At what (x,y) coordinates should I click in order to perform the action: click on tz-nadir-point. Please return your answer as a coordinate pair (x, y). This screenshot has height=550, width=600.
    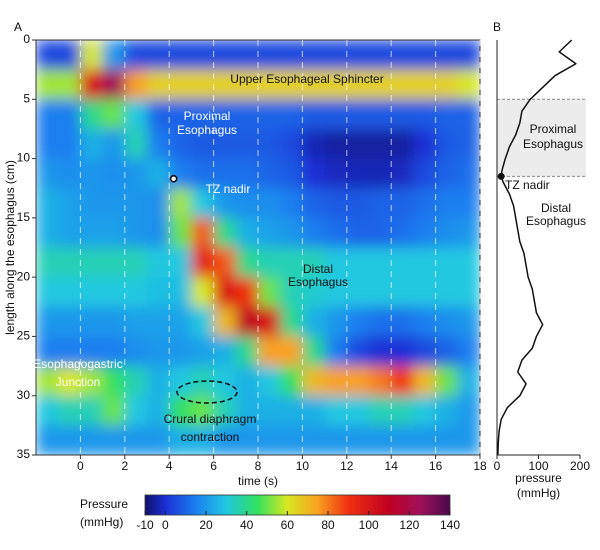
    Looking at the image, I should click on (173, 178).